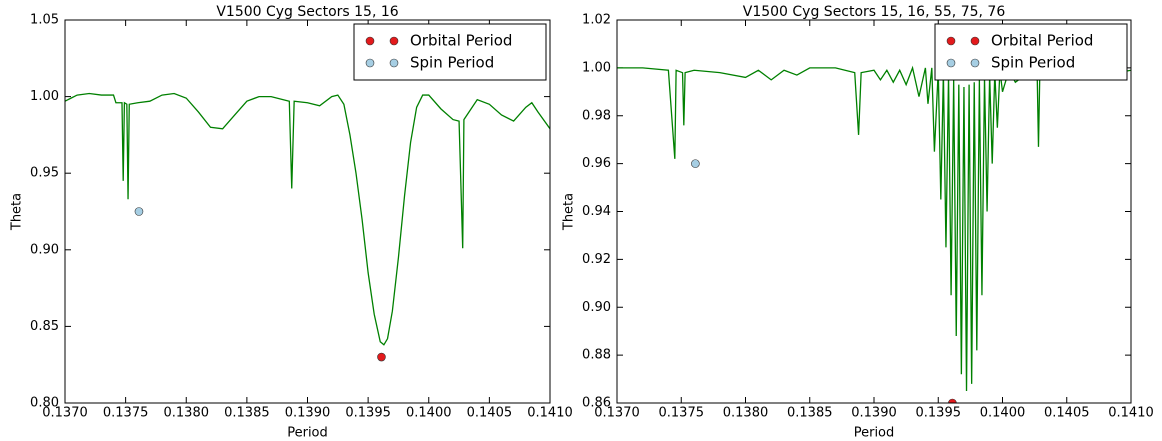  What do you see at coordinates (596, 163) in the screenshot?
I see `y-tick-label: 0.96` at bounding box center [596, 163].